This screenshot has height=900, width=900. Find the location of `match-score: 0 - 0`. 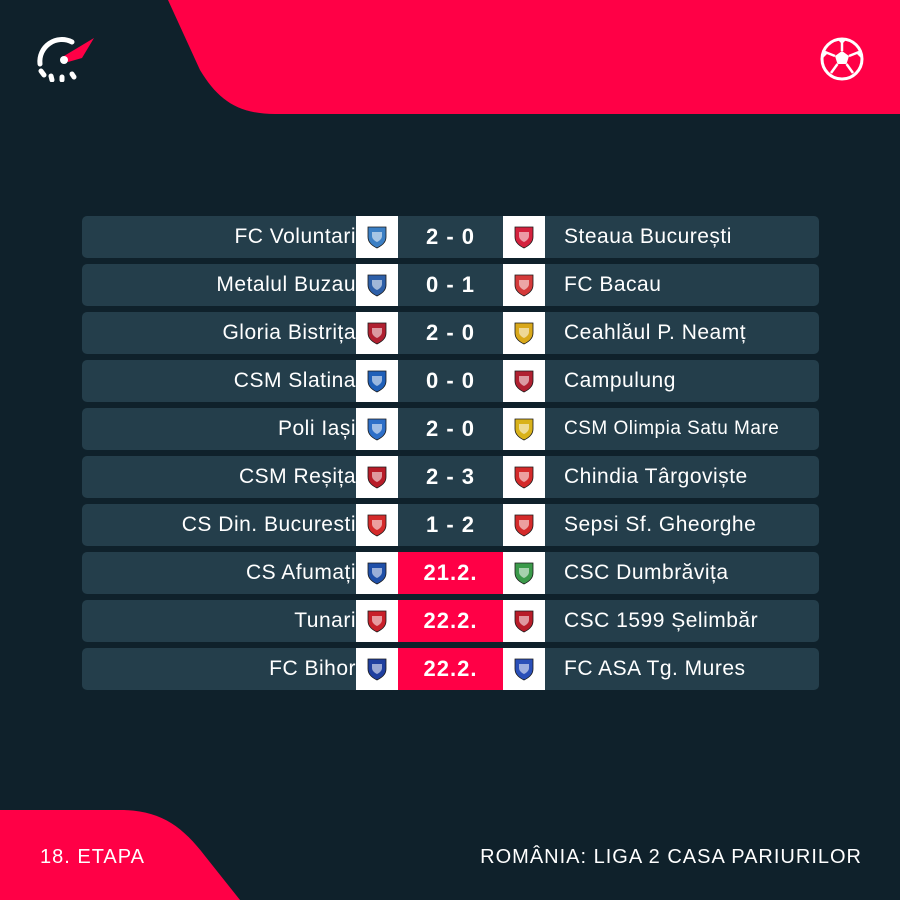

match-score: 0 - 0 is located at coordinates (450, 380).